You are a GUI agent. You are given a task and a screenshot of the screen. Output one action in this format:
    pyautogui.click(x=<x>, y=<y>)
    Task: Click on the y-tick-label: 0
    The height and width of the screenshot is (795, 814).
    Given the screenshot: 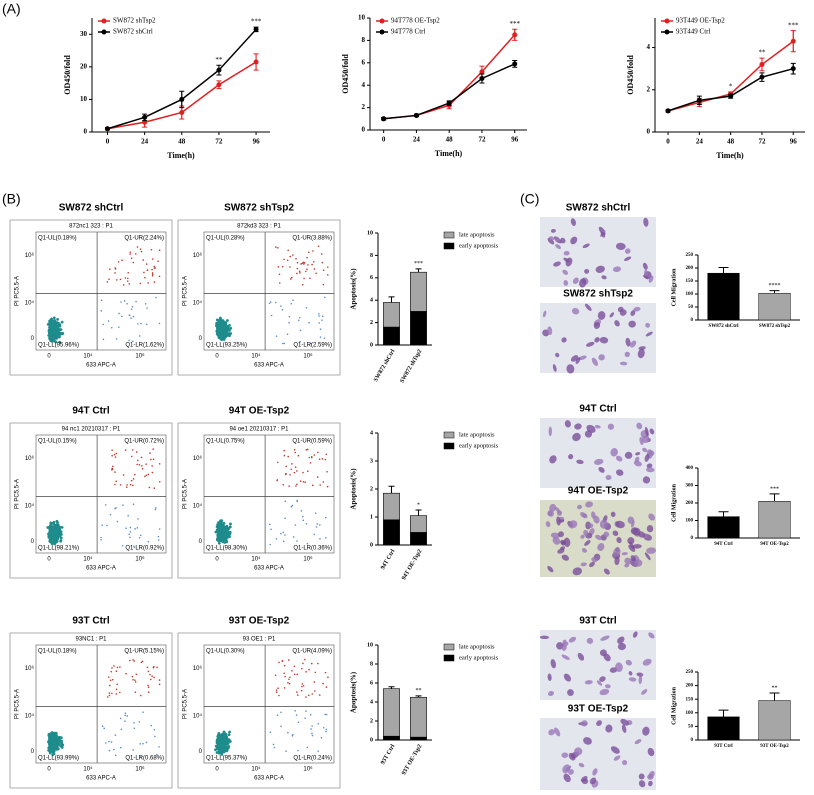 What is the action you would take?
    pyautogui.click(x=371, y=345)
    